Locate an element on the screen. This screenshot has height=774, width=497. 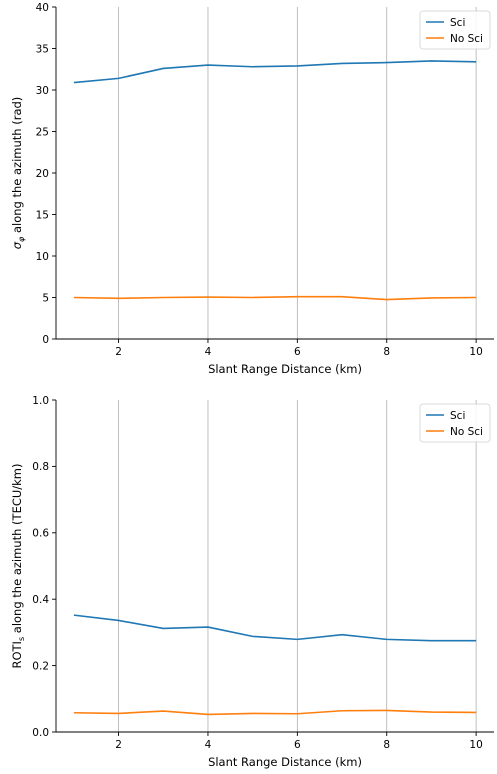
y-tick-label: 0.0 is located at coordinates (40, 733).